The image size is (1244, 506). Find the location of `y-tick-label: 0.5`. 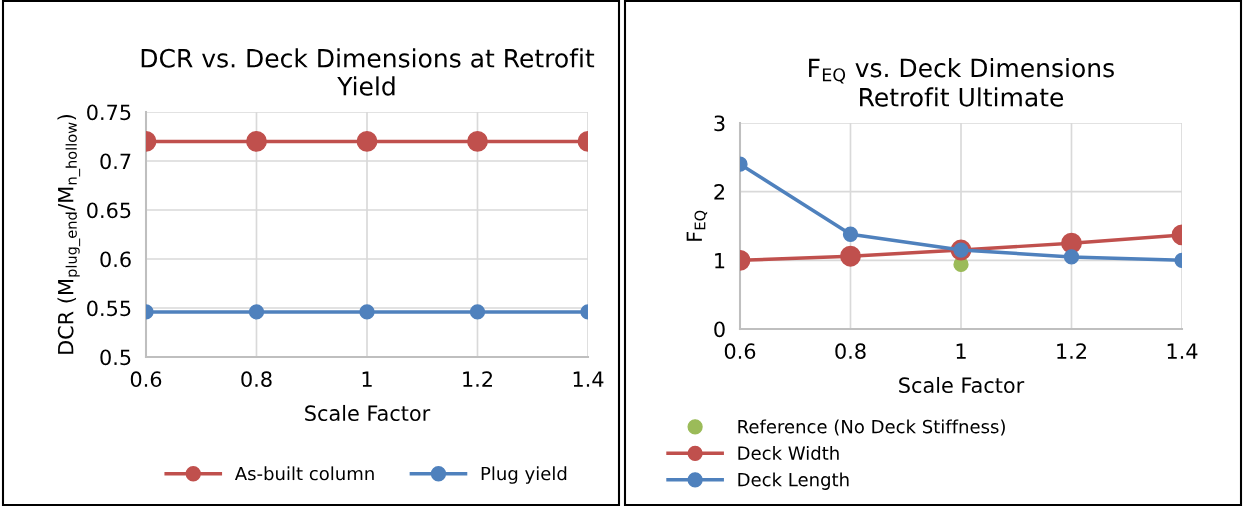

y-tick-label: 0.5 is located at coordinates (115, 357).